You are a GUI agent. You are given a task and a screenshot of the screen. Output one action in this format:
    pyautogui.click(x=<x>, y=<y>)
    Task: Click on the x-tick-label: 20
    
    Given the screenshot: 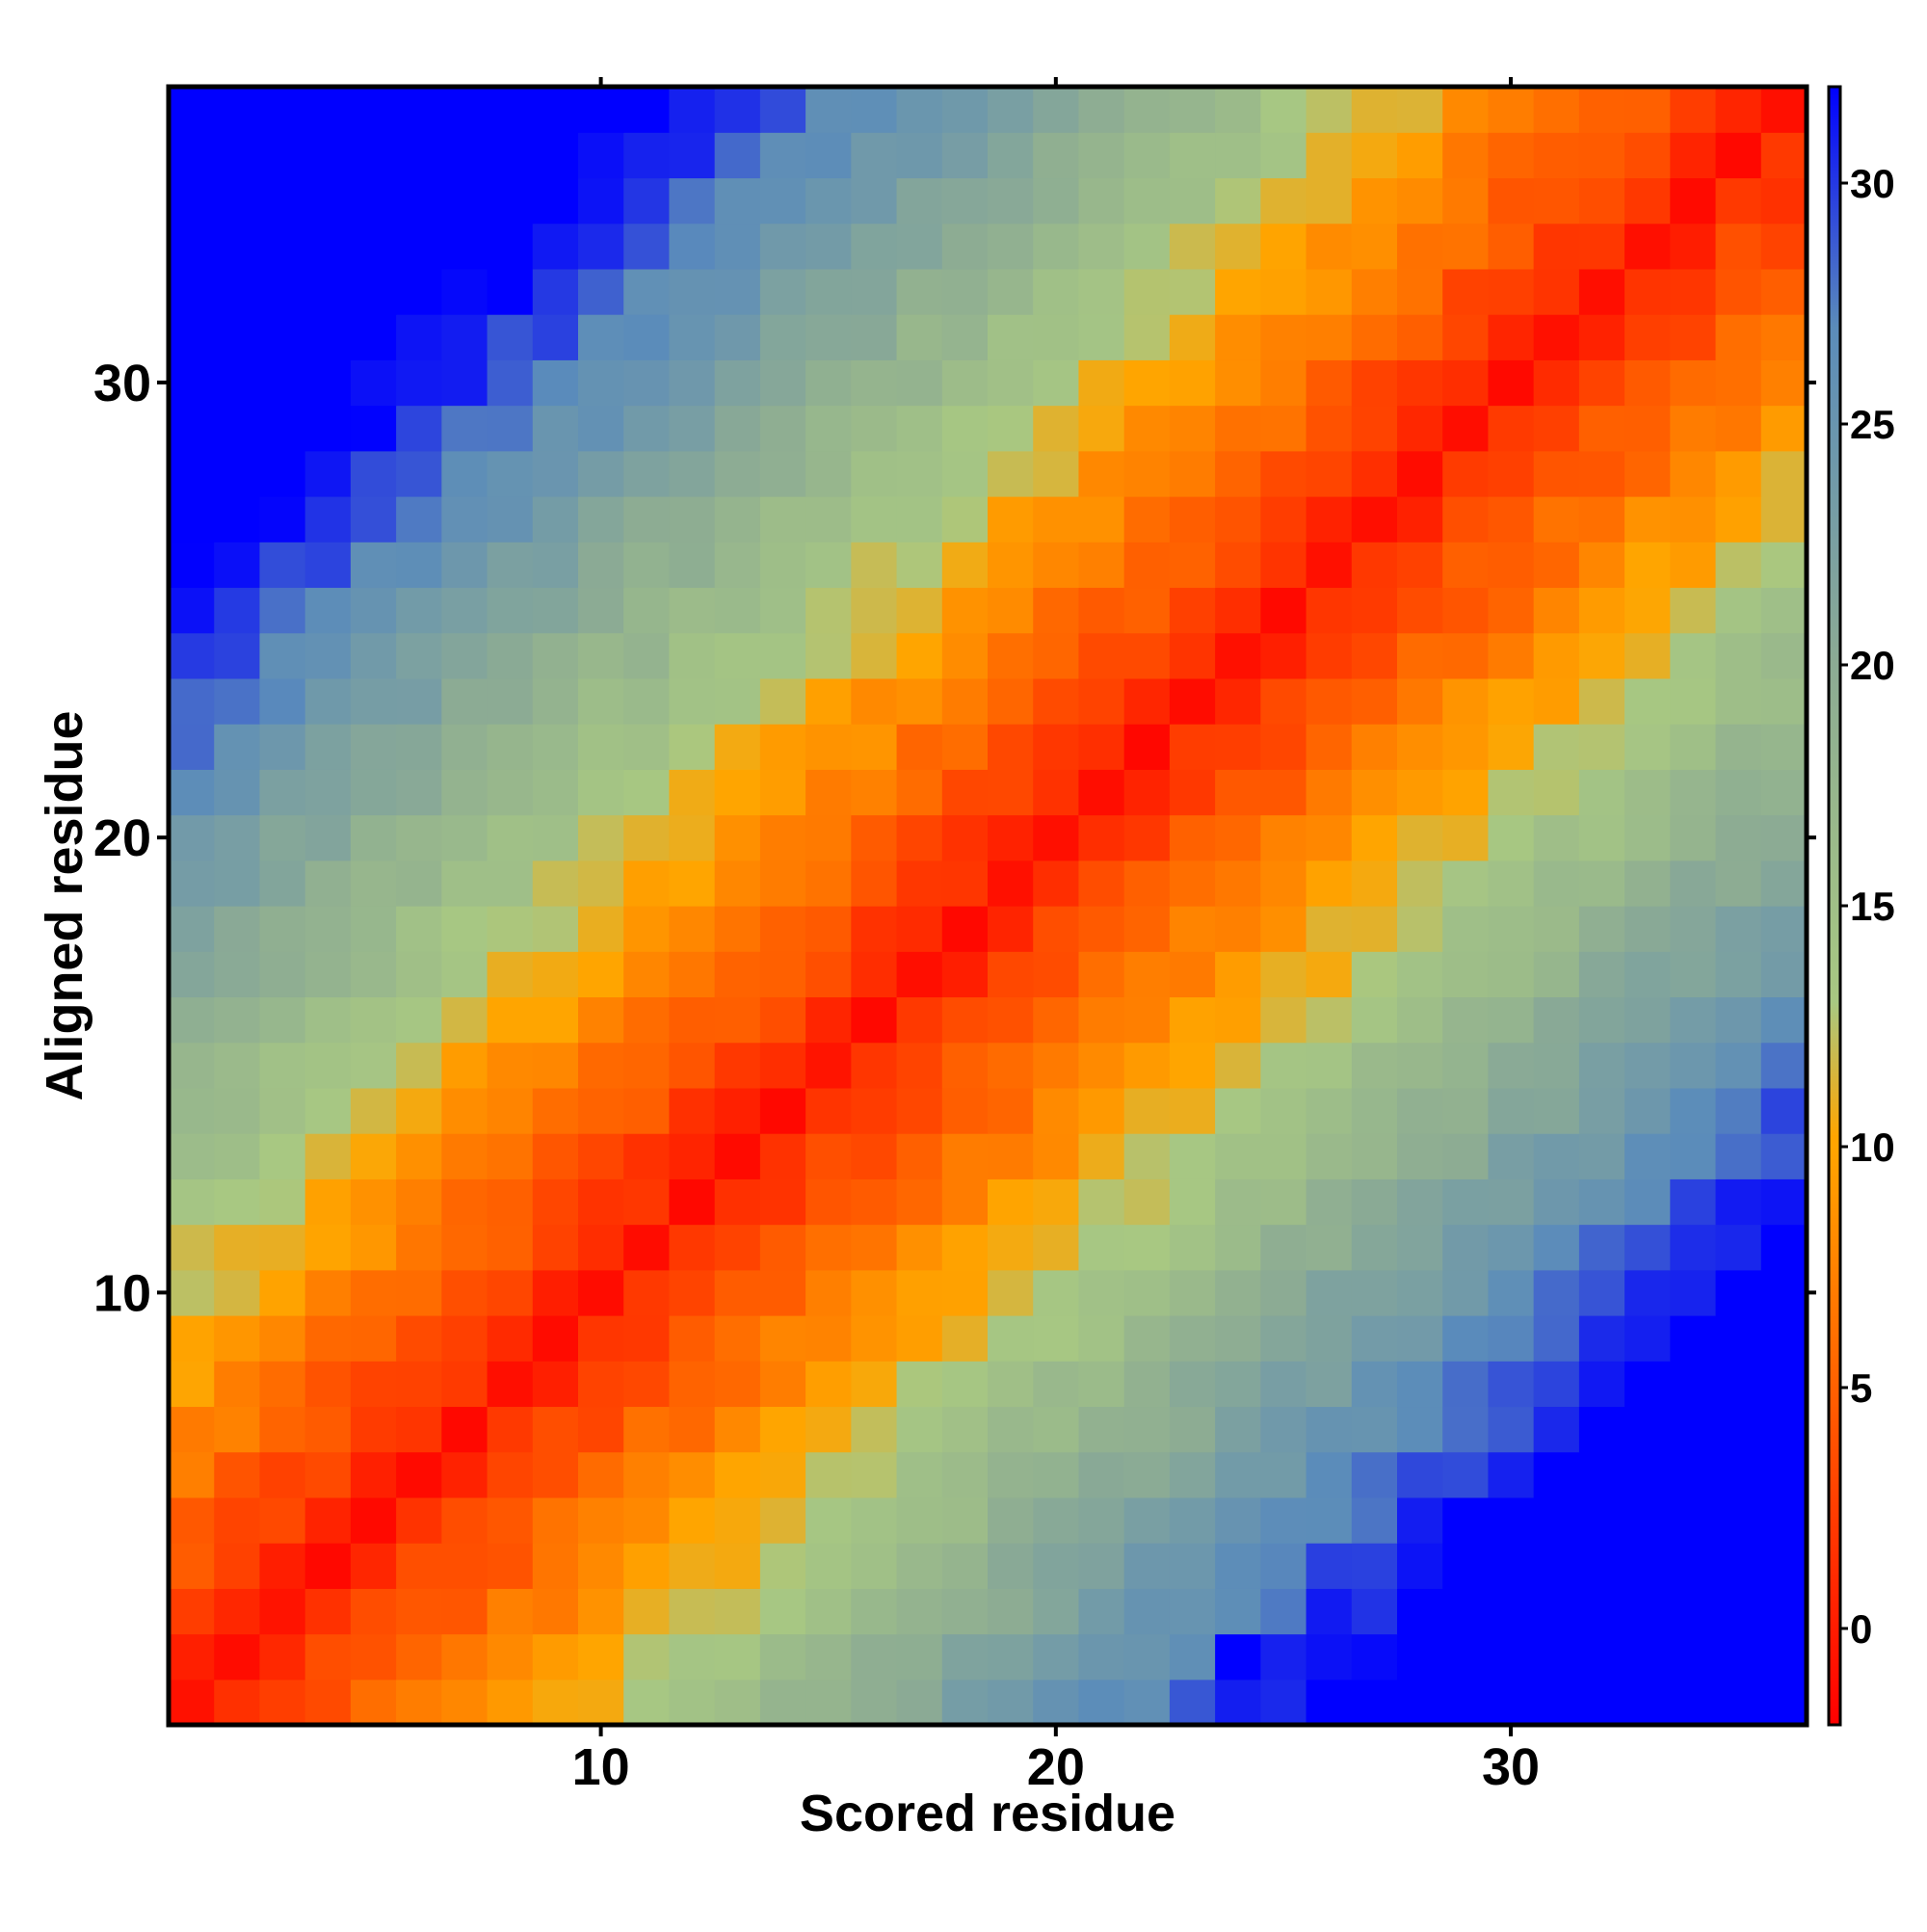 What is the action you would take?
    pyautogui.click(x=1056, y=1767)
    